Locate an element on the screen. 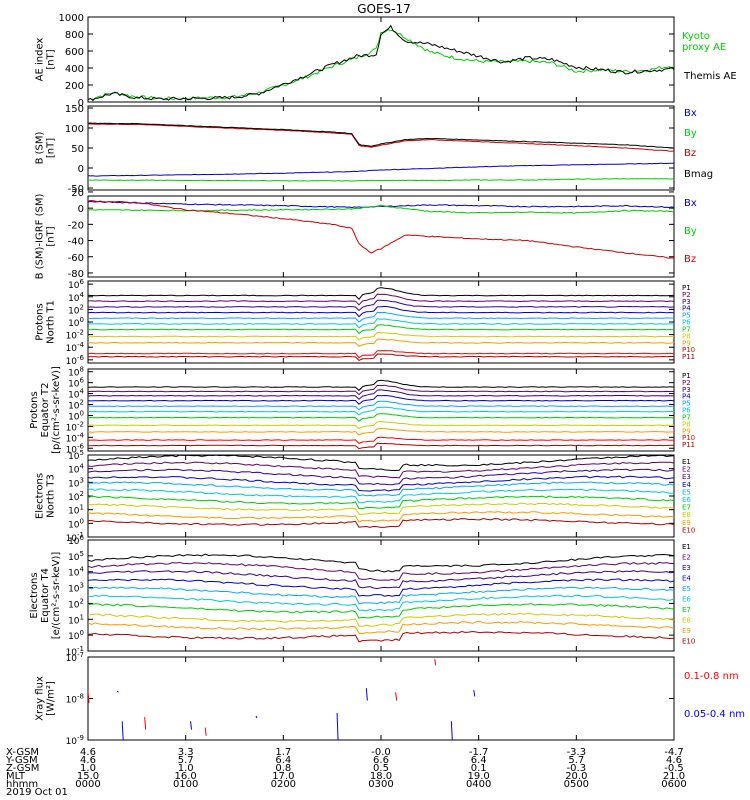  ephemeris-cell: -3.3 is located at coordinates (577, 752).